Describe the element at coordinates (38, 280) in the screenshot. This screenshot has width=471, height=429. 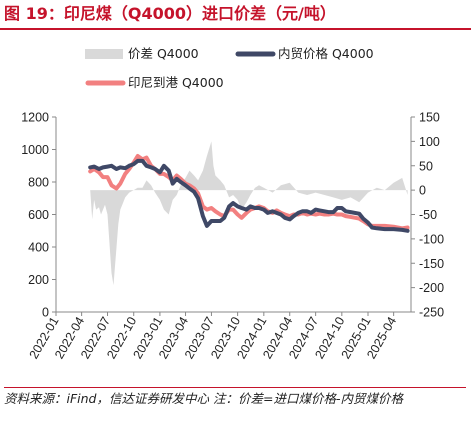
I see `left-tick-label: 200` at that location.